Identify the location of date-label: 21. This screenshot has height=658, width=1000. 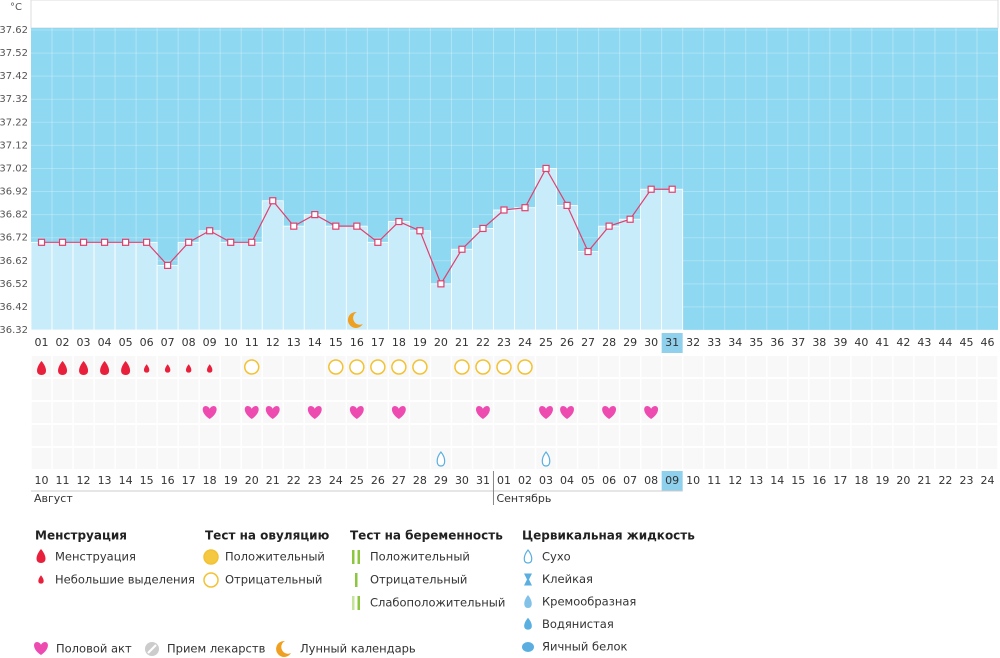
(924, 480).